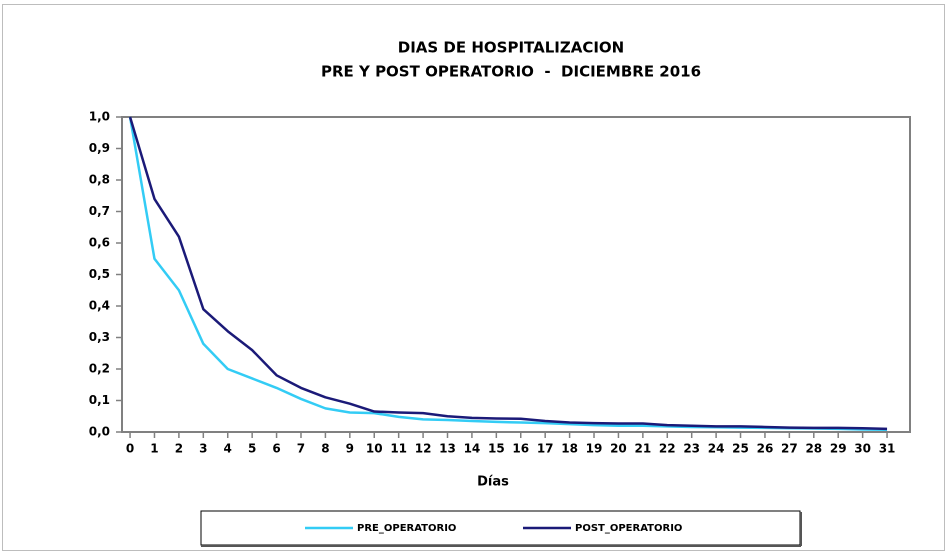  What do you see at coordinates (716, 449) in the screenshot?
I see `x-tick-label: 24` at bounding box center [716, 449].